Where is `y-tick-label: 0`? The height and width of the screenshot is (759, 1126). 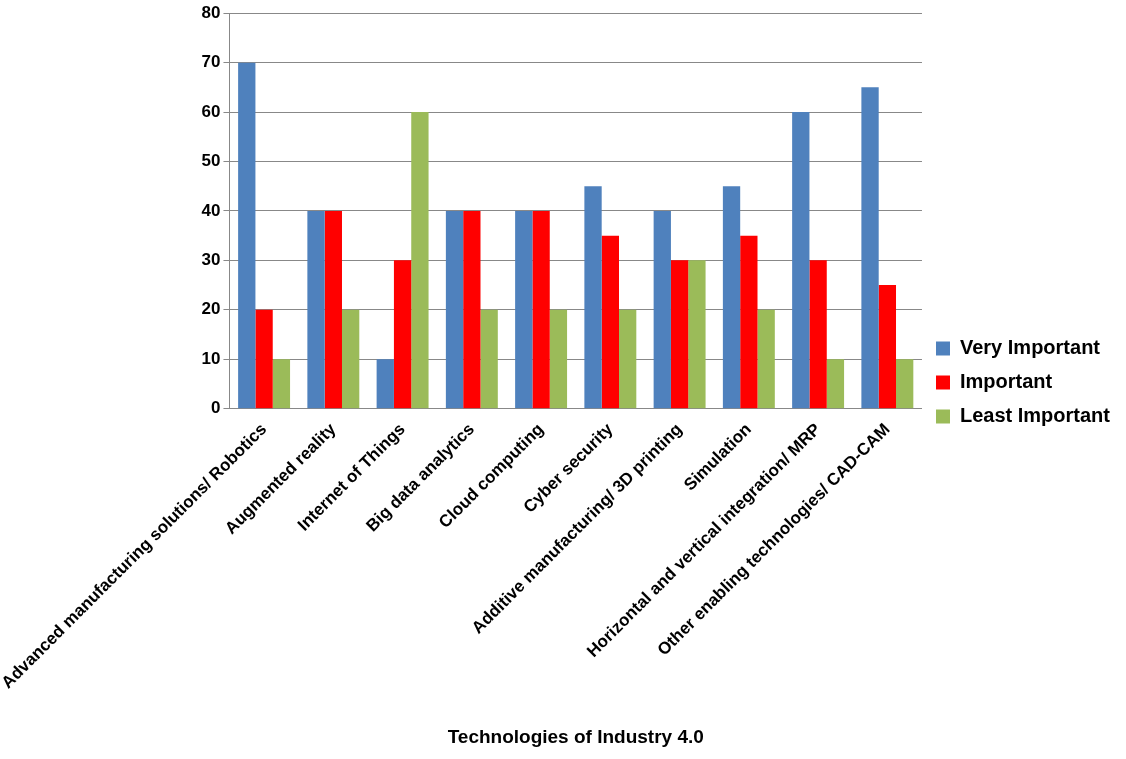
y-tick-label: 0 is located at coordinates (215, 408).